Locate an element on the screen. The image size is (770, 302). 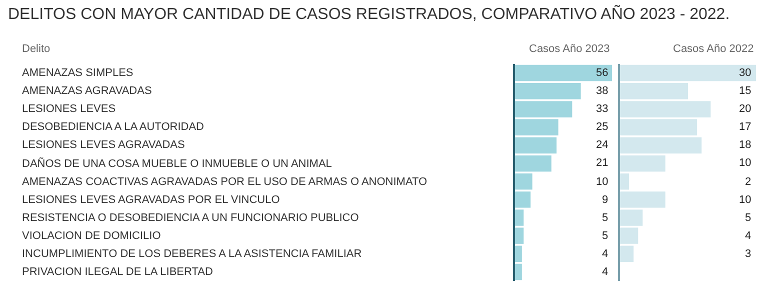
y-tick-label: LESIONES LEVES is located at coordinates (69, 109).